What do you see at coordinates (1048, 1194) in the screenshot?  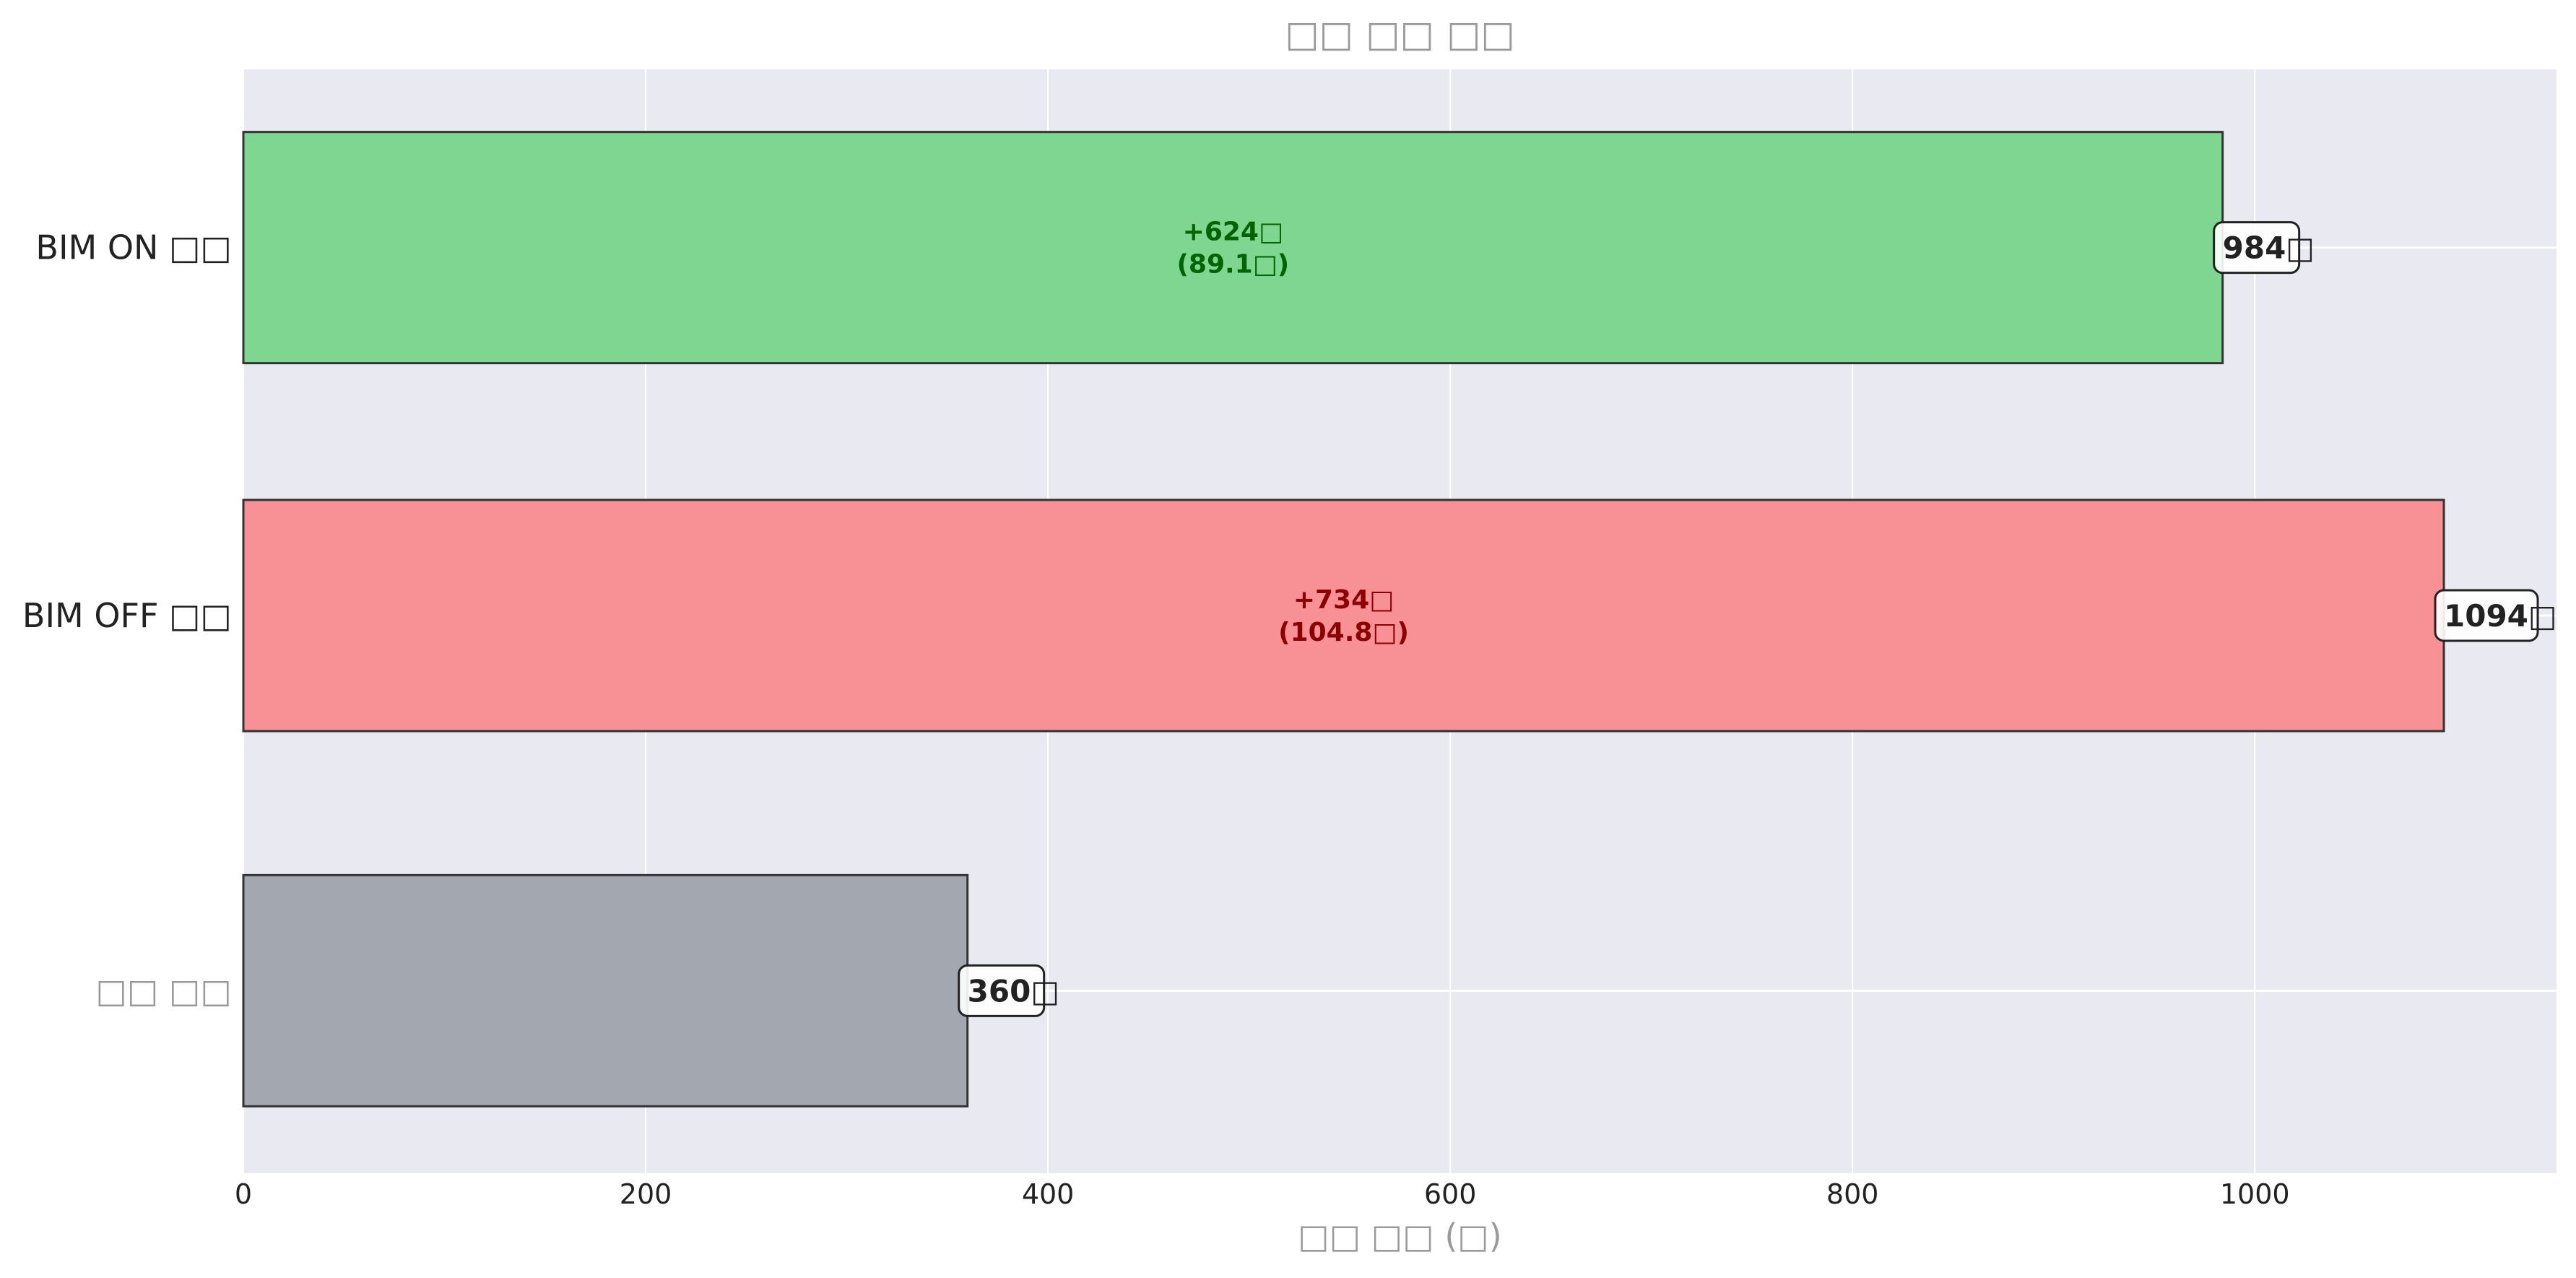 I see `x-tick-label-400: 400` at bounding box center [1048, 1194].